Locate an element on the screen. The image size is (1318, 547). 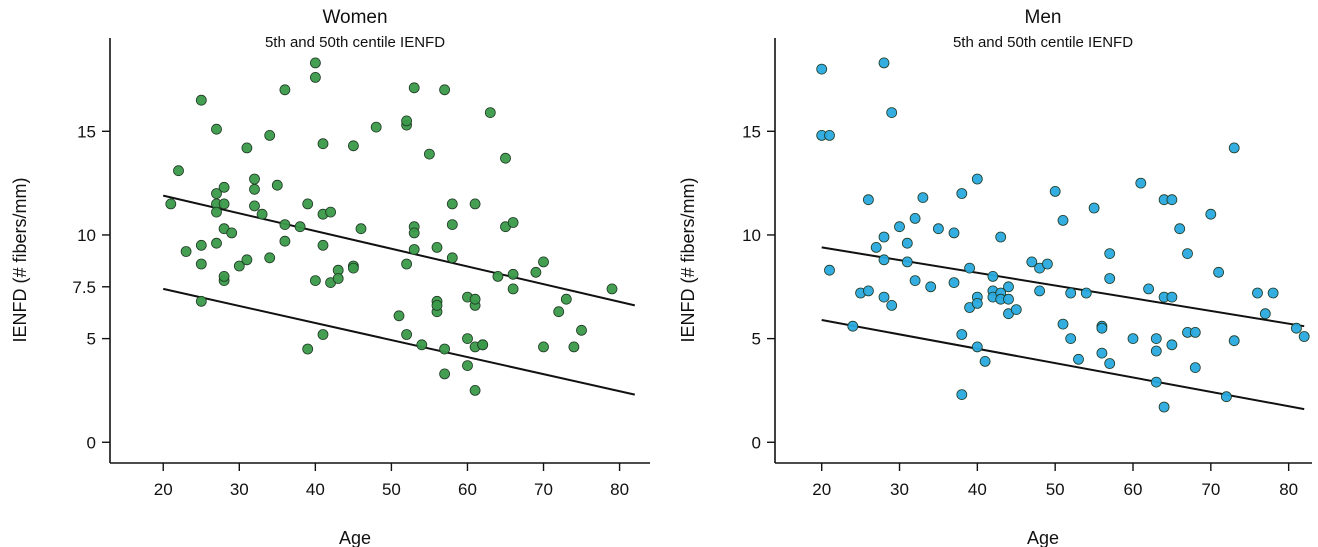
y-tick-label: 5 is located at coordinates (91, 339).